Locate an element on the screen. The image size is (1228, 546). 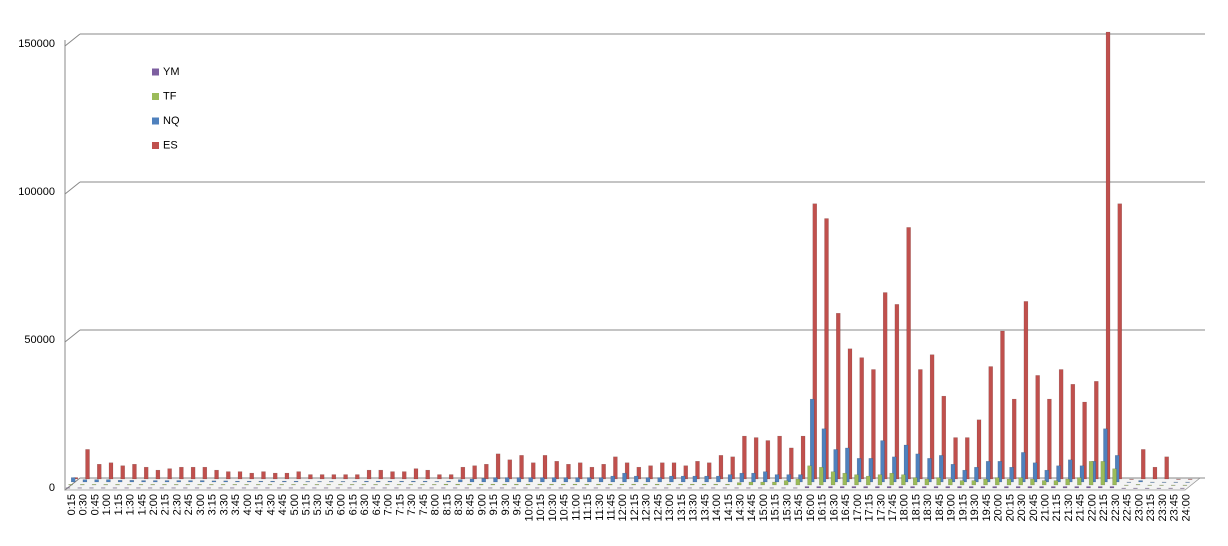
x-tick-label: 21:15 is located at coordinates (1057, 508).